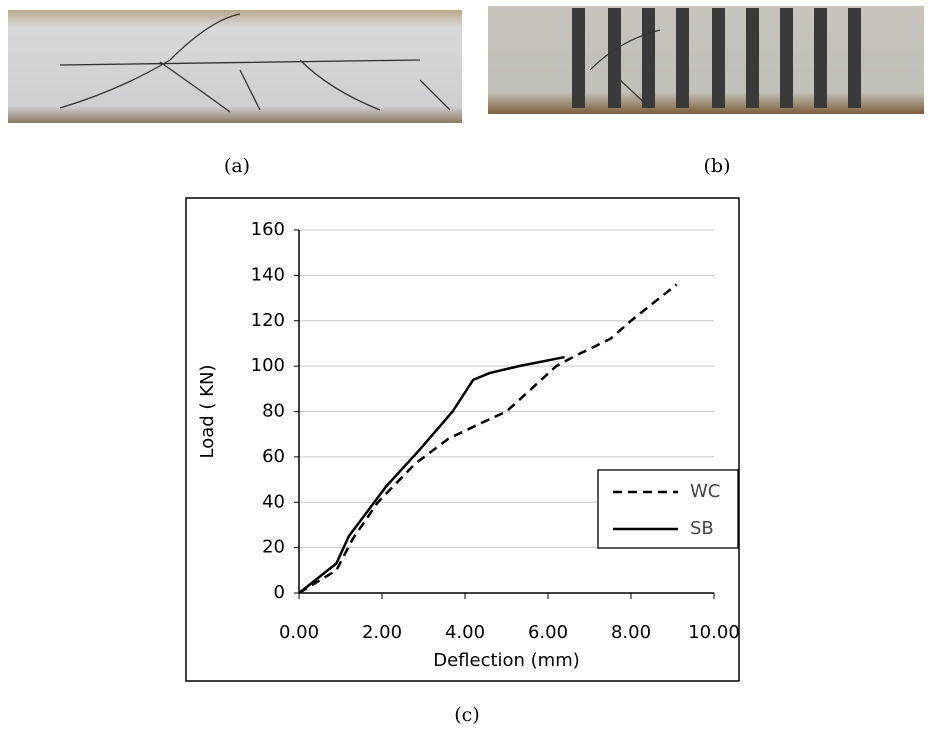 This screenshot has height=734, width=932. Describe the element at coordinates (466, 715) in the screenshot. I see `caption: (c)` at that location.